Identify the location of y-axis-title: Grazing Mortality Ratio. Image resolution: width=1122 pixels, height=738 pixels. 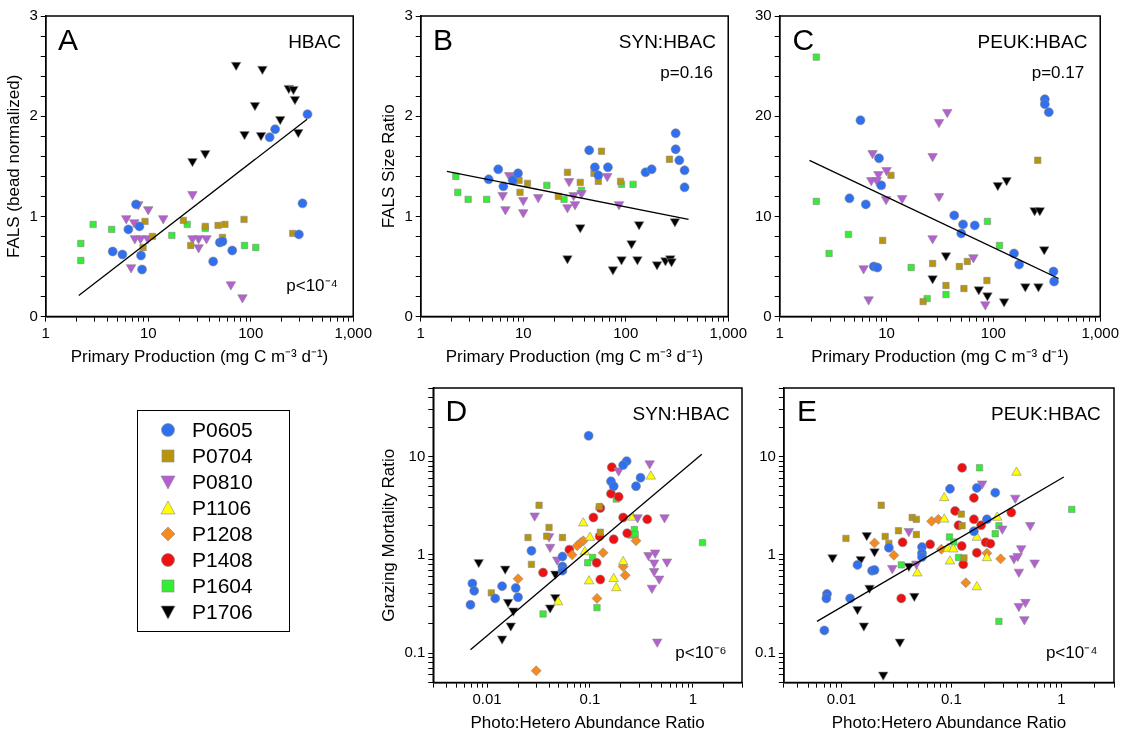
(388, 535).